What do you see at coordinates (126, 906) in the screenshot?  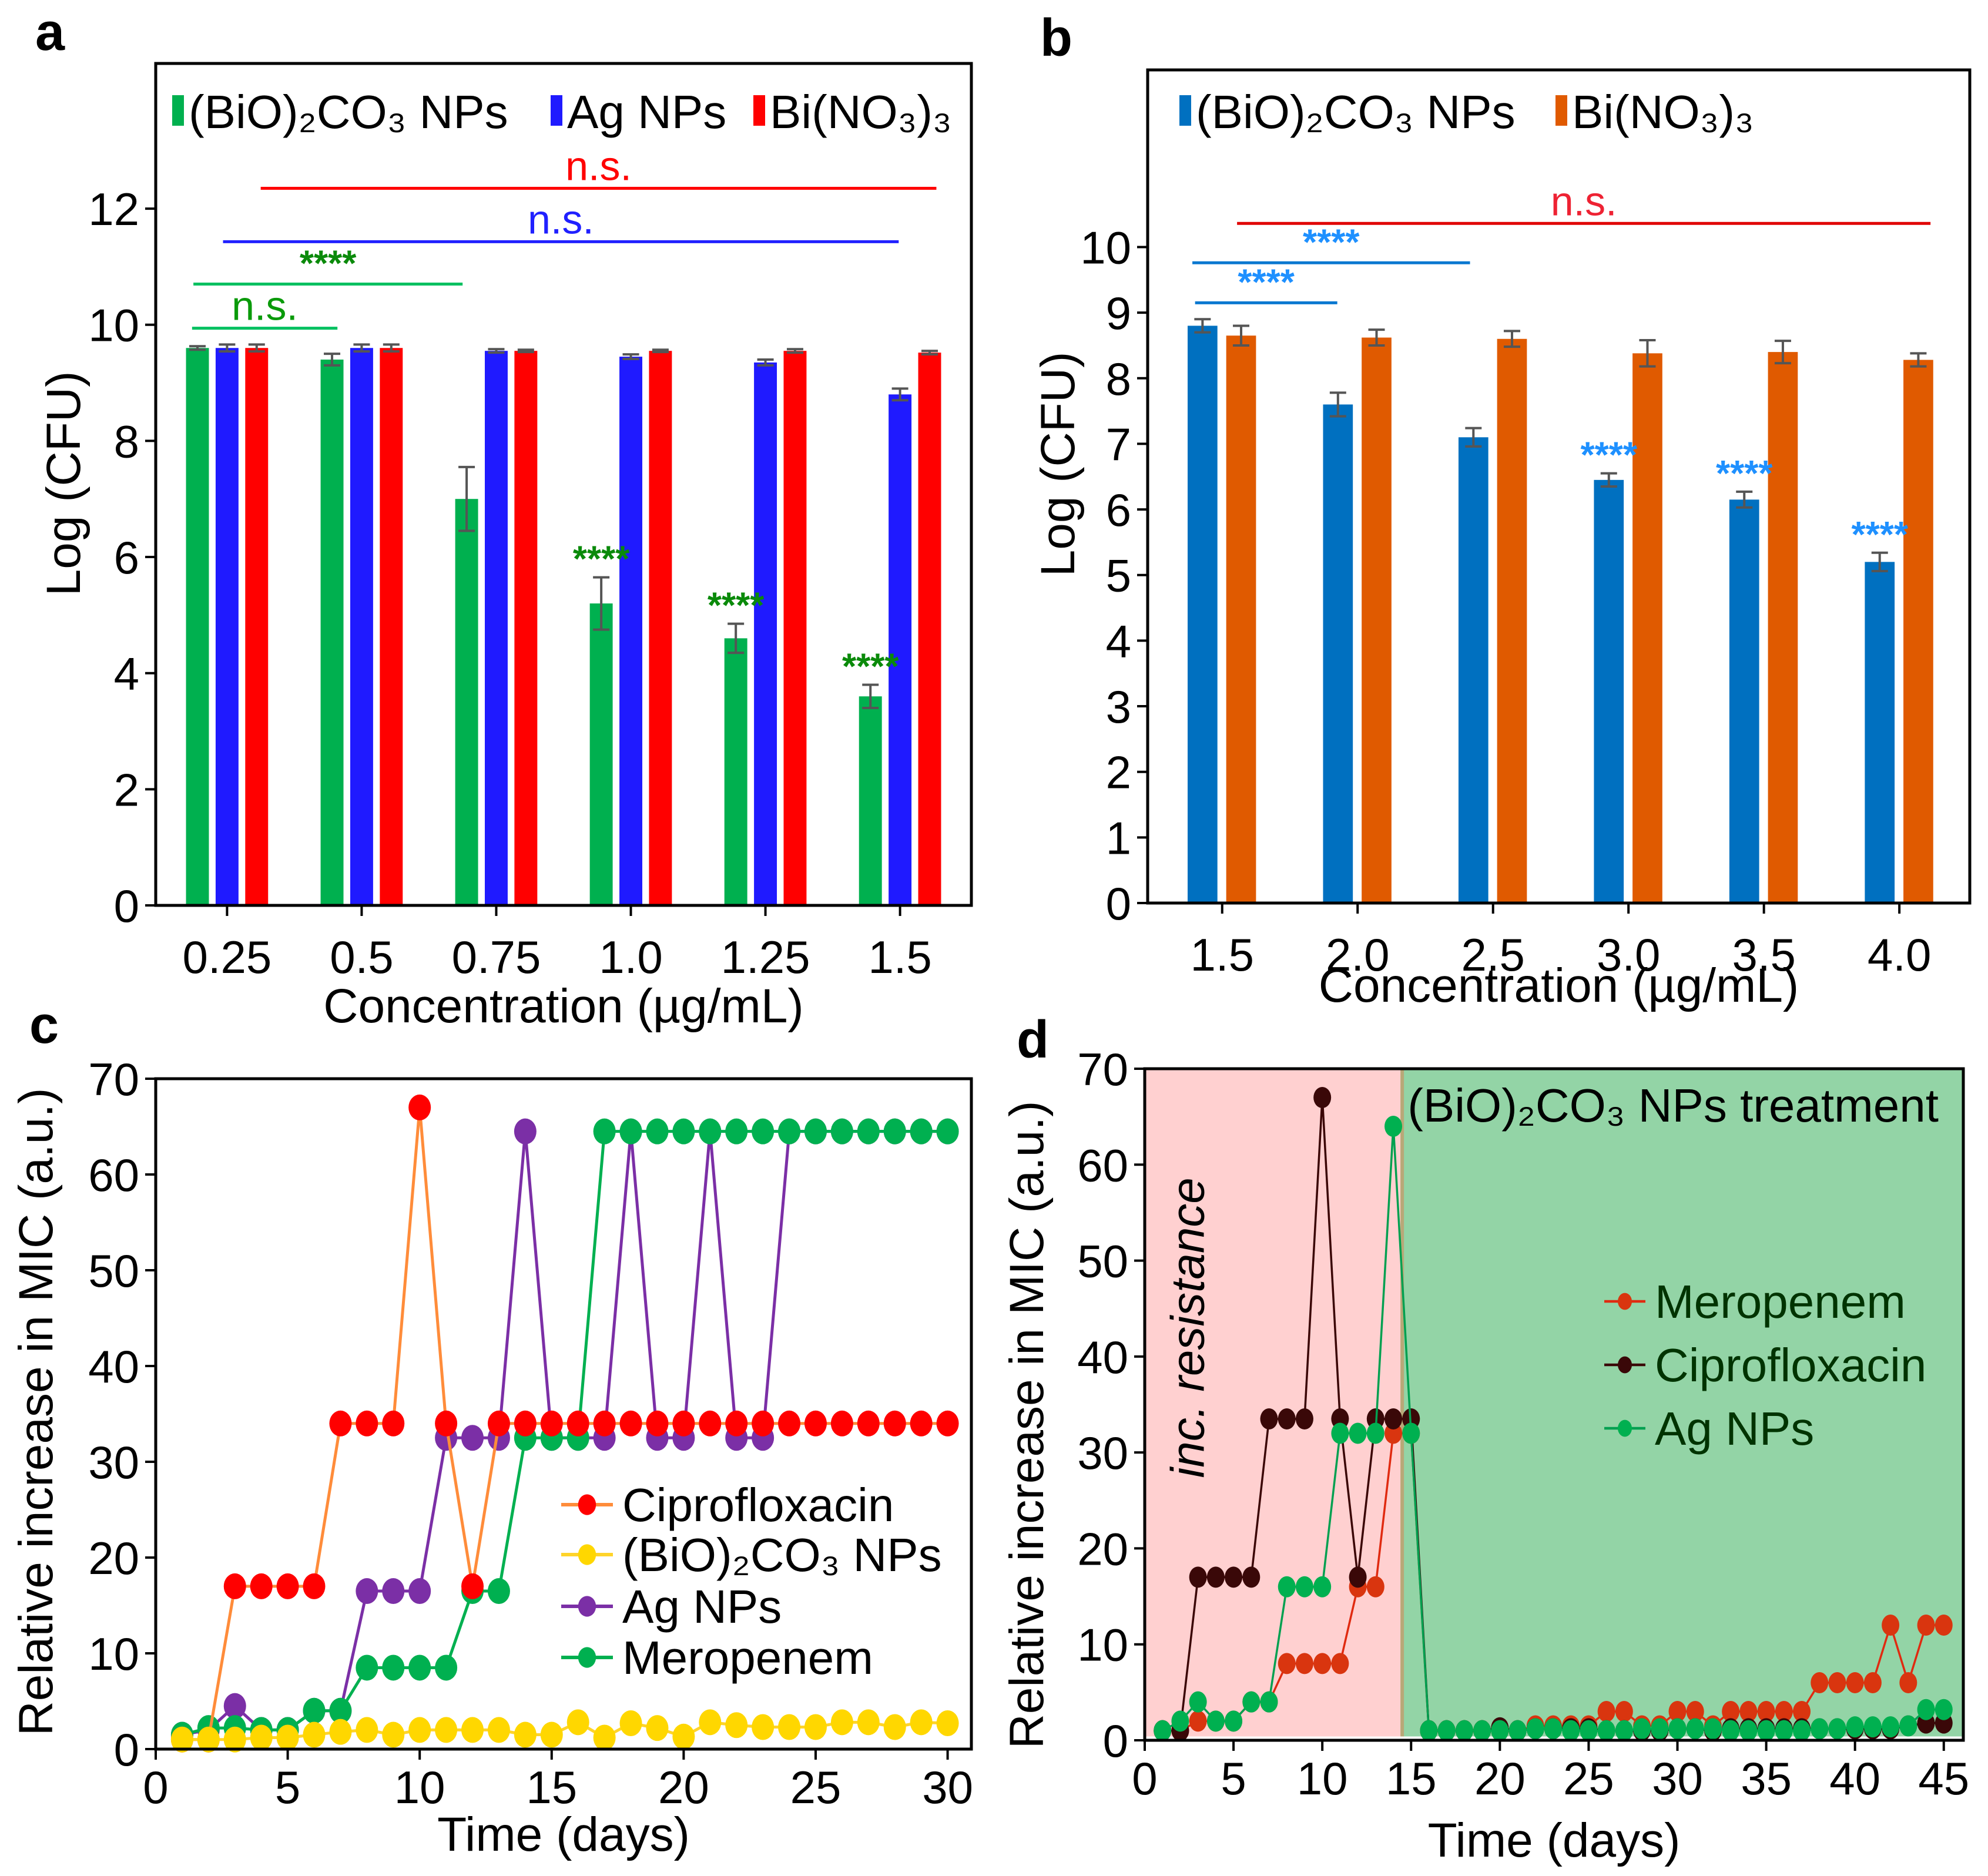 I see `y-tick-label: 0` at bounding box center [126, 906].